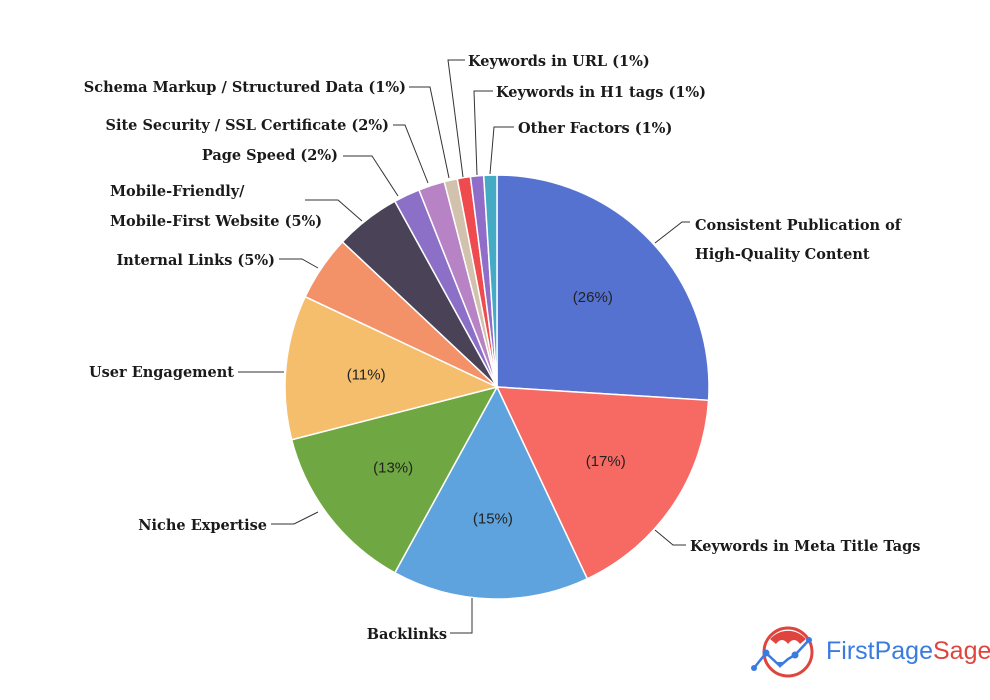 The image size is (990, 700). I want to click on slice-label: High-Quality Content, so click(782, 254).